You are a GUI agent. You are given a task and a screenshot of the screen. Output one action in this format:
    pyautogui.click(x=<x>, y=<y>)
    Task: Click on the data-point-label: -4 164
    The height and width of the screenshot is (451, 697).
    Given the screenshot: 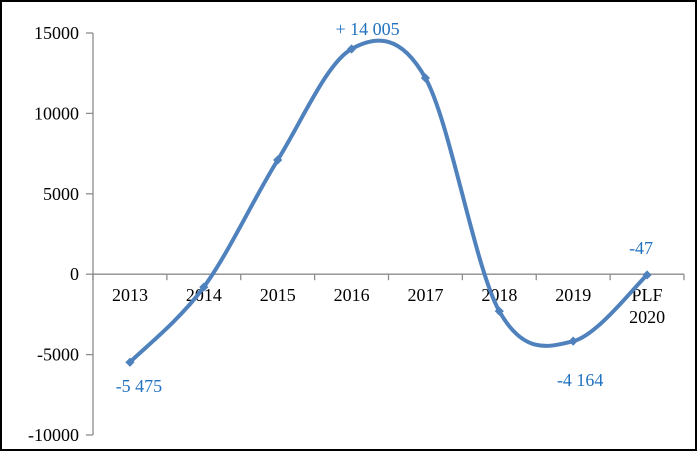 What is the action you would take?
    pyautogui.click(x=580, y=380)
    